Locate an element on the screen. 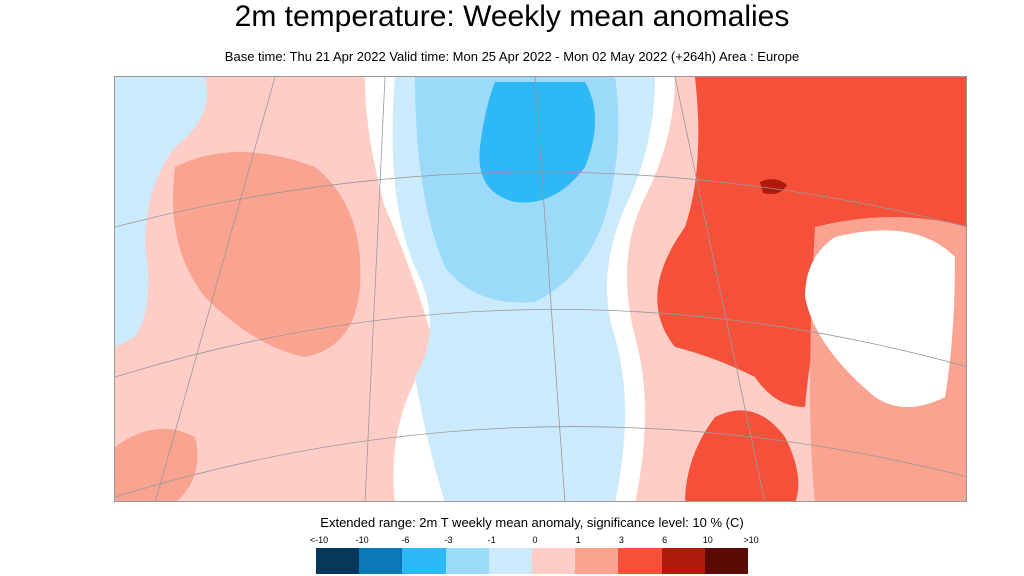 The image size is (1024, 576). legend-label: -3 is located at coordinates (448, 540).